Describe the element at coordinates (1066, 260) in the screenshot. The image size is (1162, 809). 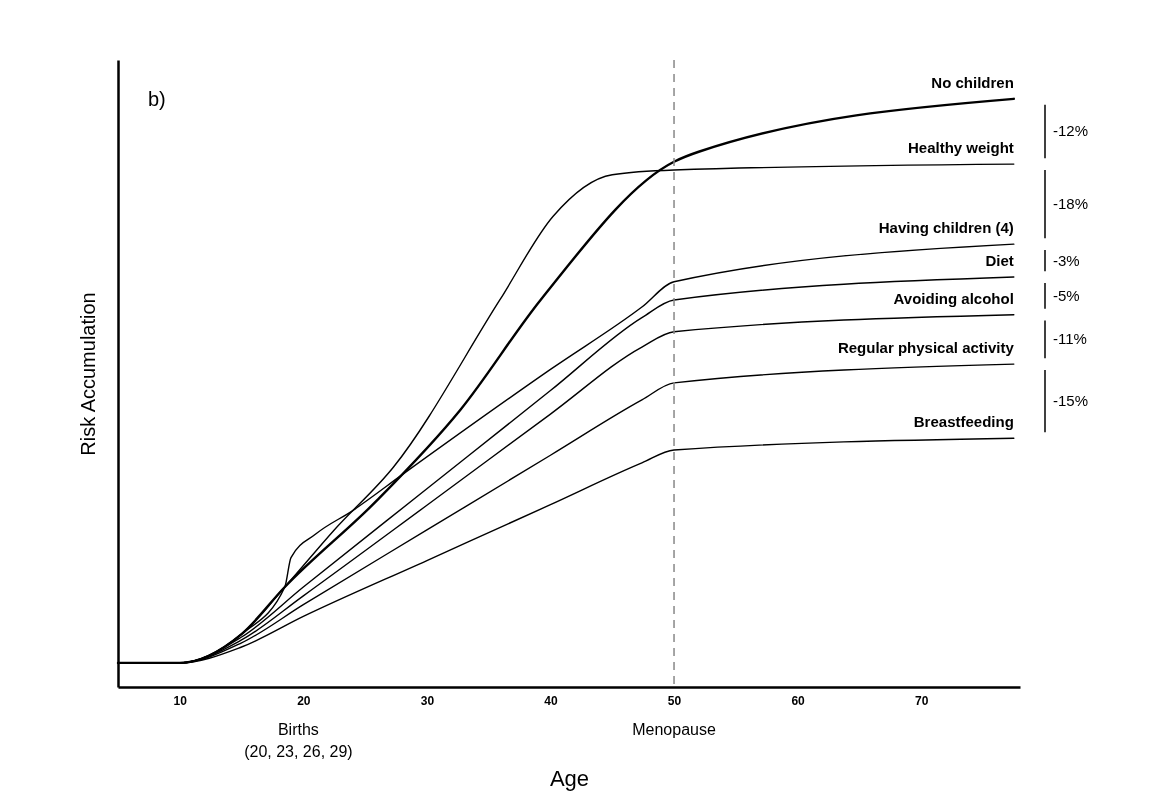
I see `text: -3%` at that location.